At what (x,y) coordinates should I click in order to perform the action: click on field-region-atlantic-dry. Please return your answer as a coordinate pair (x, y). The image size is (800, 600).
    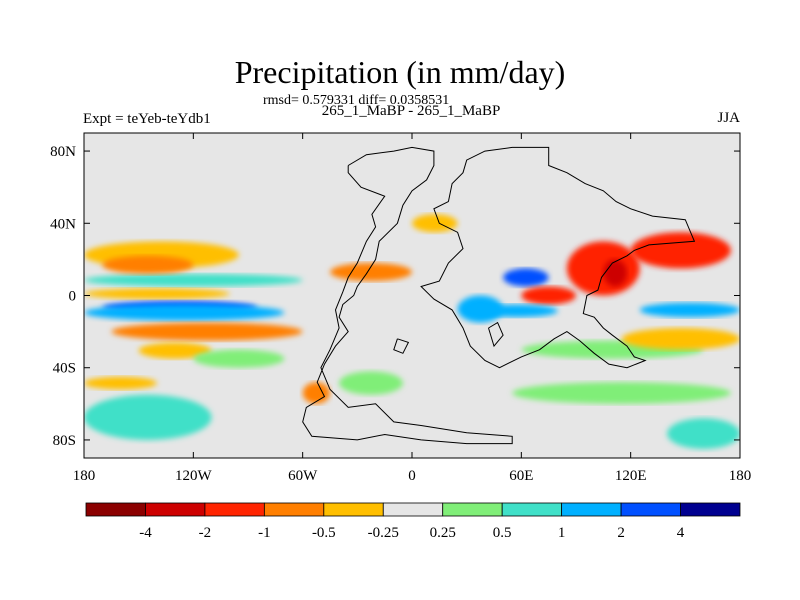
    Looking at the image, I should click on (371, 272).